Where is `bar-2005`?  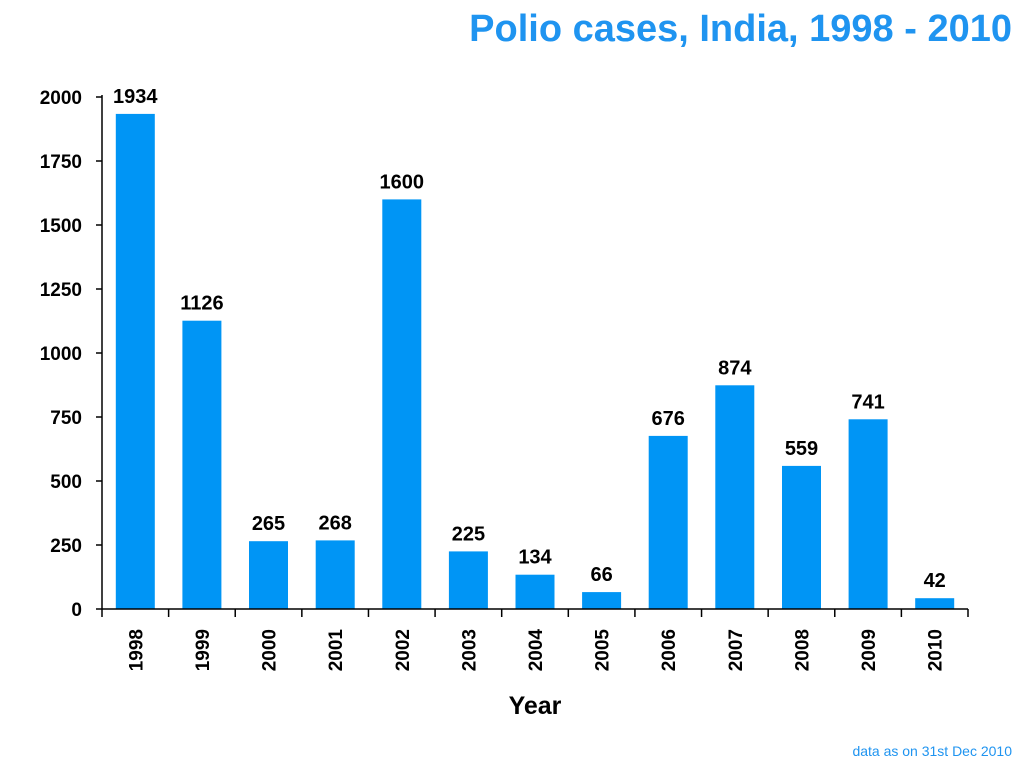 bar-2005 is located at coordinates (602, 600).